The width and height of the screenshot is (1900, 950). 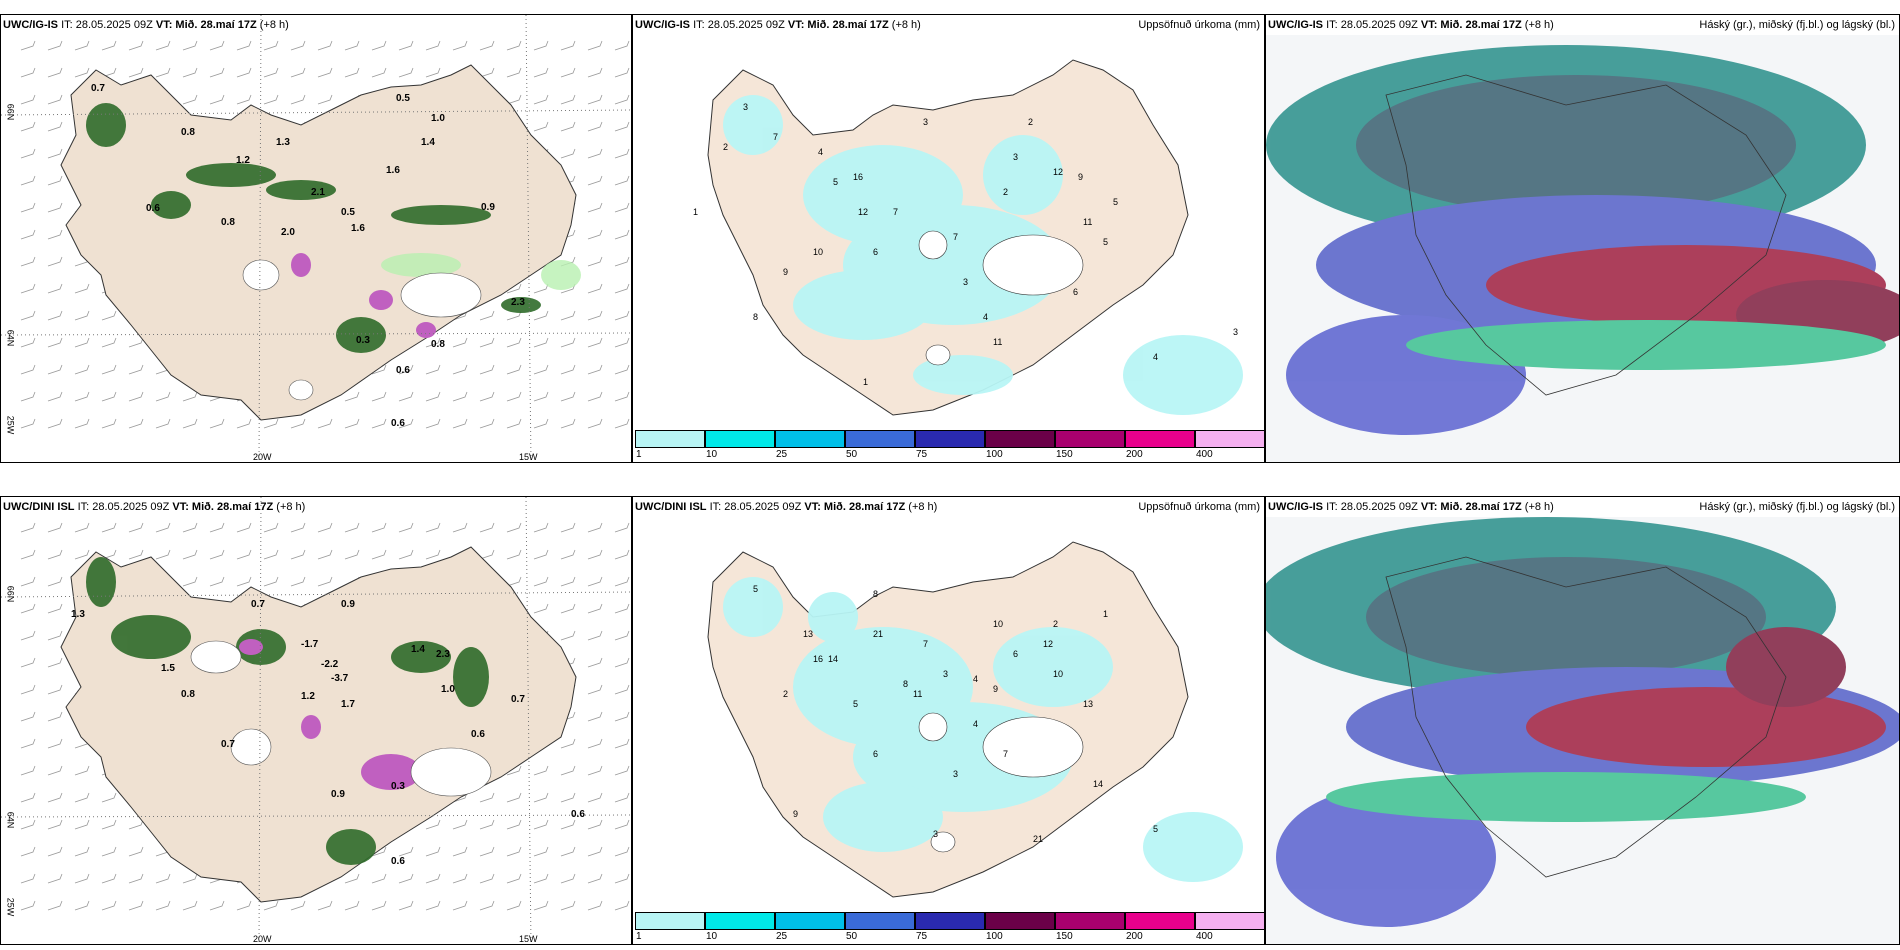 I want to click on wind-label: 0.7, so click(x=258, y=604).